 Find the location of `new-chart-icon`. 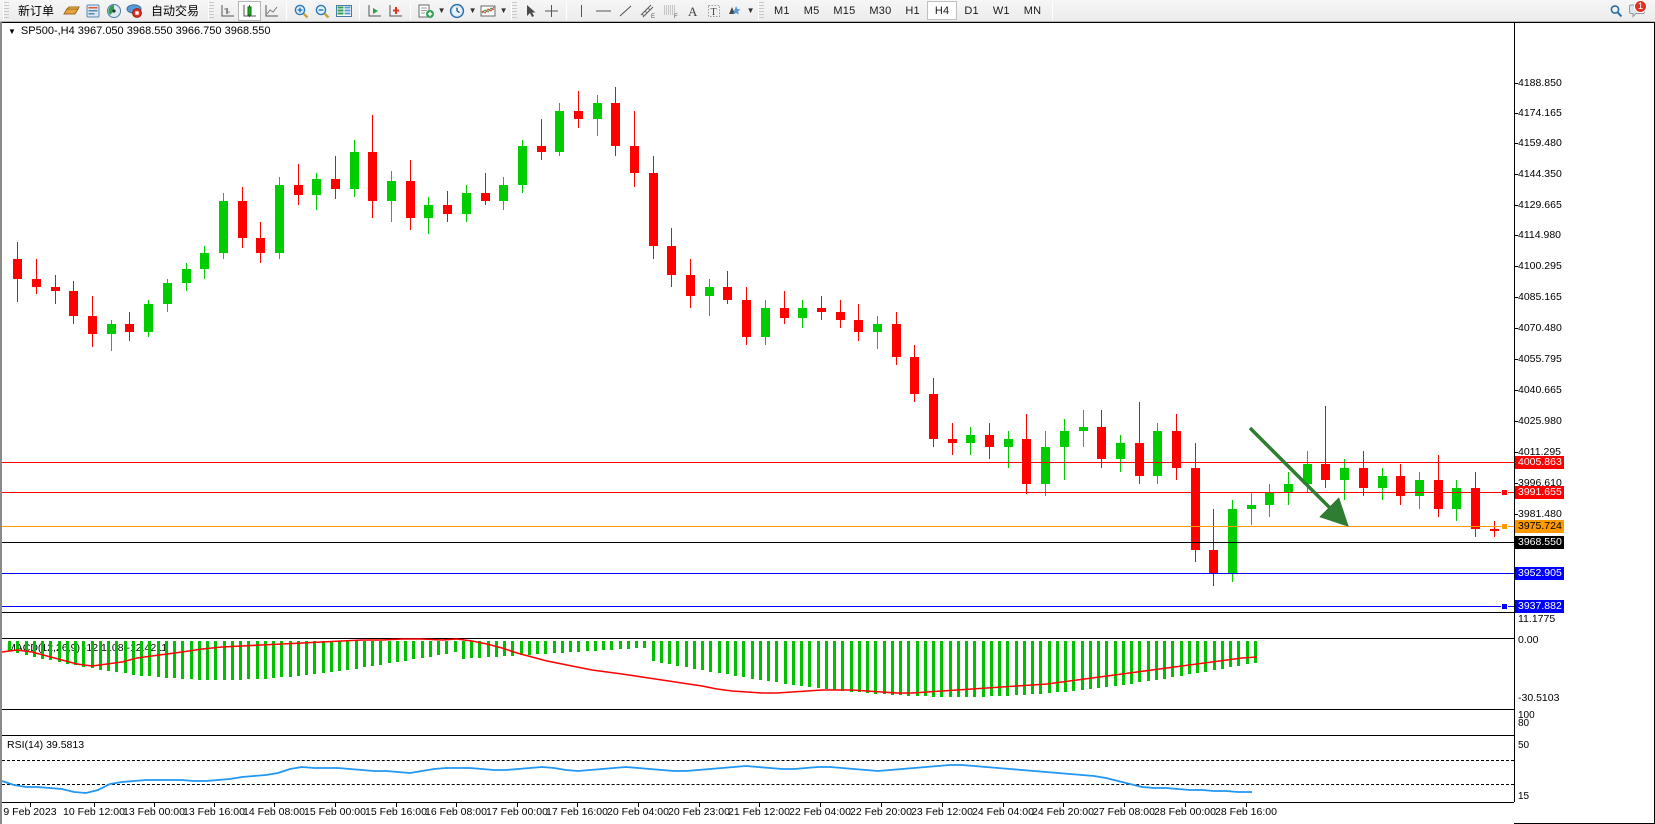

new-chart-icon is located at coordinates (426, 11).